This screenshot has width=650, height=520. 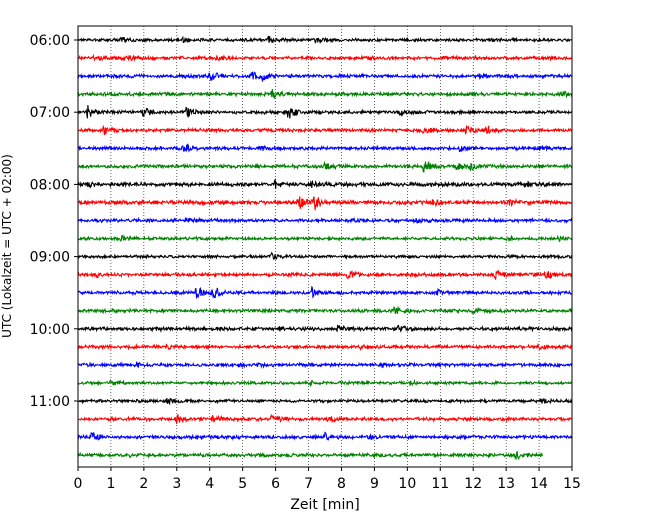 What do you see at coordinates (50, 402) in the screenshot?
I see `y-tick-label: 11:00` at bounding box center [50, 402].